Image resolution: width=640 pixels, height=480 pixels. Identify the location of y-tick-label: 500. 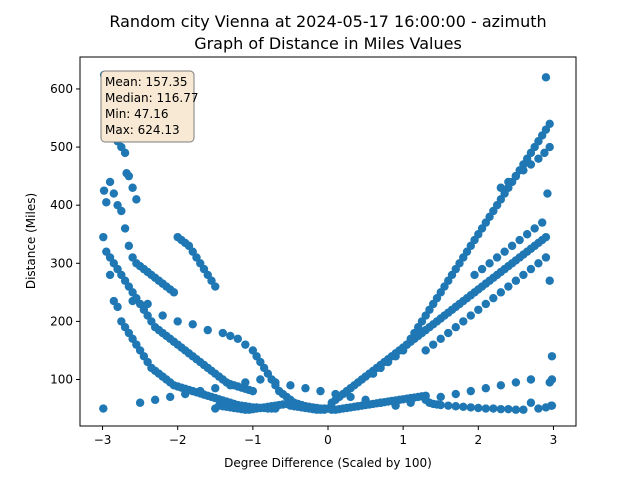
(61, 147).